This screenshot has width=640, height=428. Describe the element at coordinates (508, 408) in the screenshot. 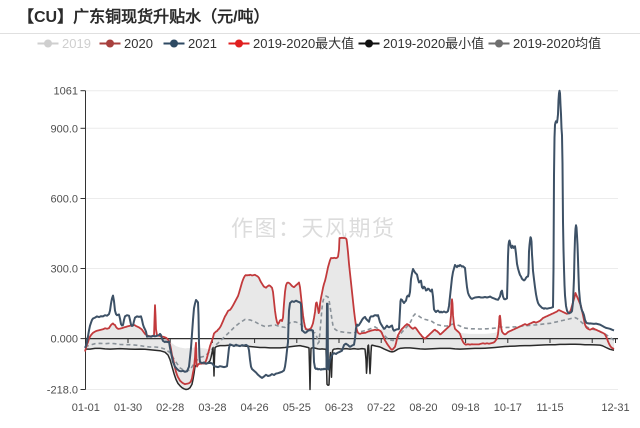

I see `svg-text: 10-17` at that location.